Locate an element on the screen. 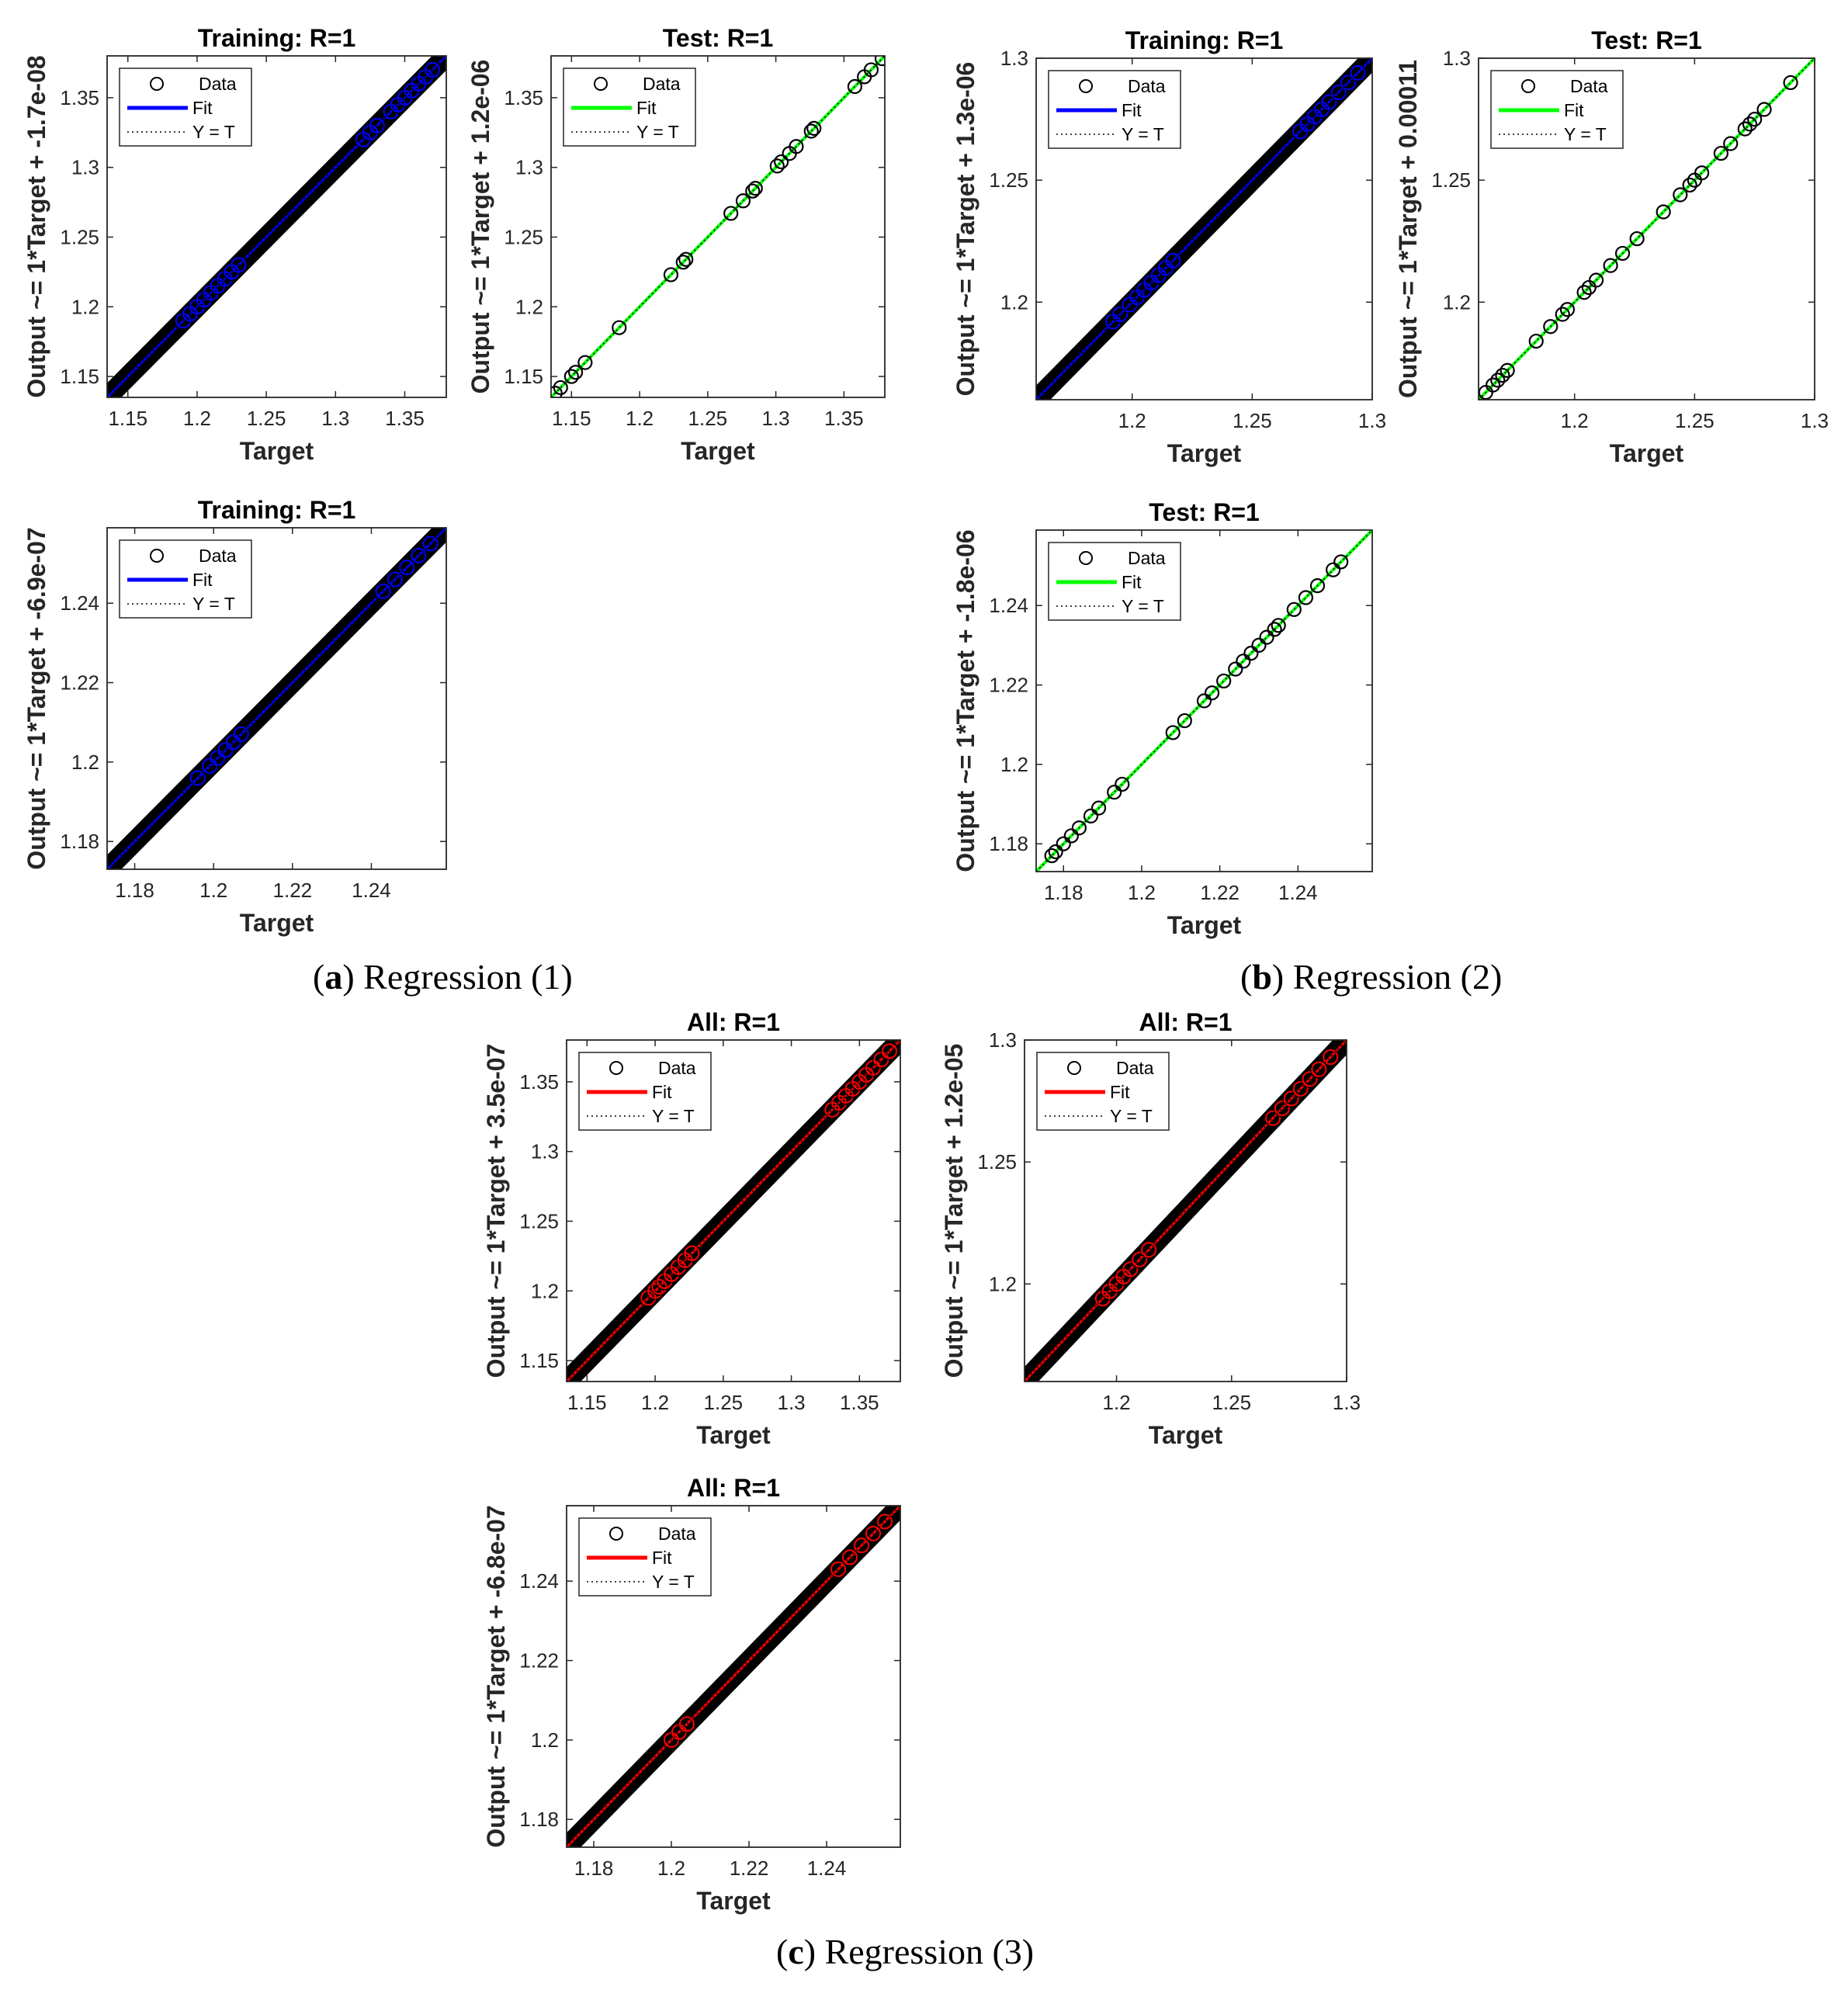 The image size is (1848, 1990). x-tick-label: 1.24 is located at coordinates (371, 891).